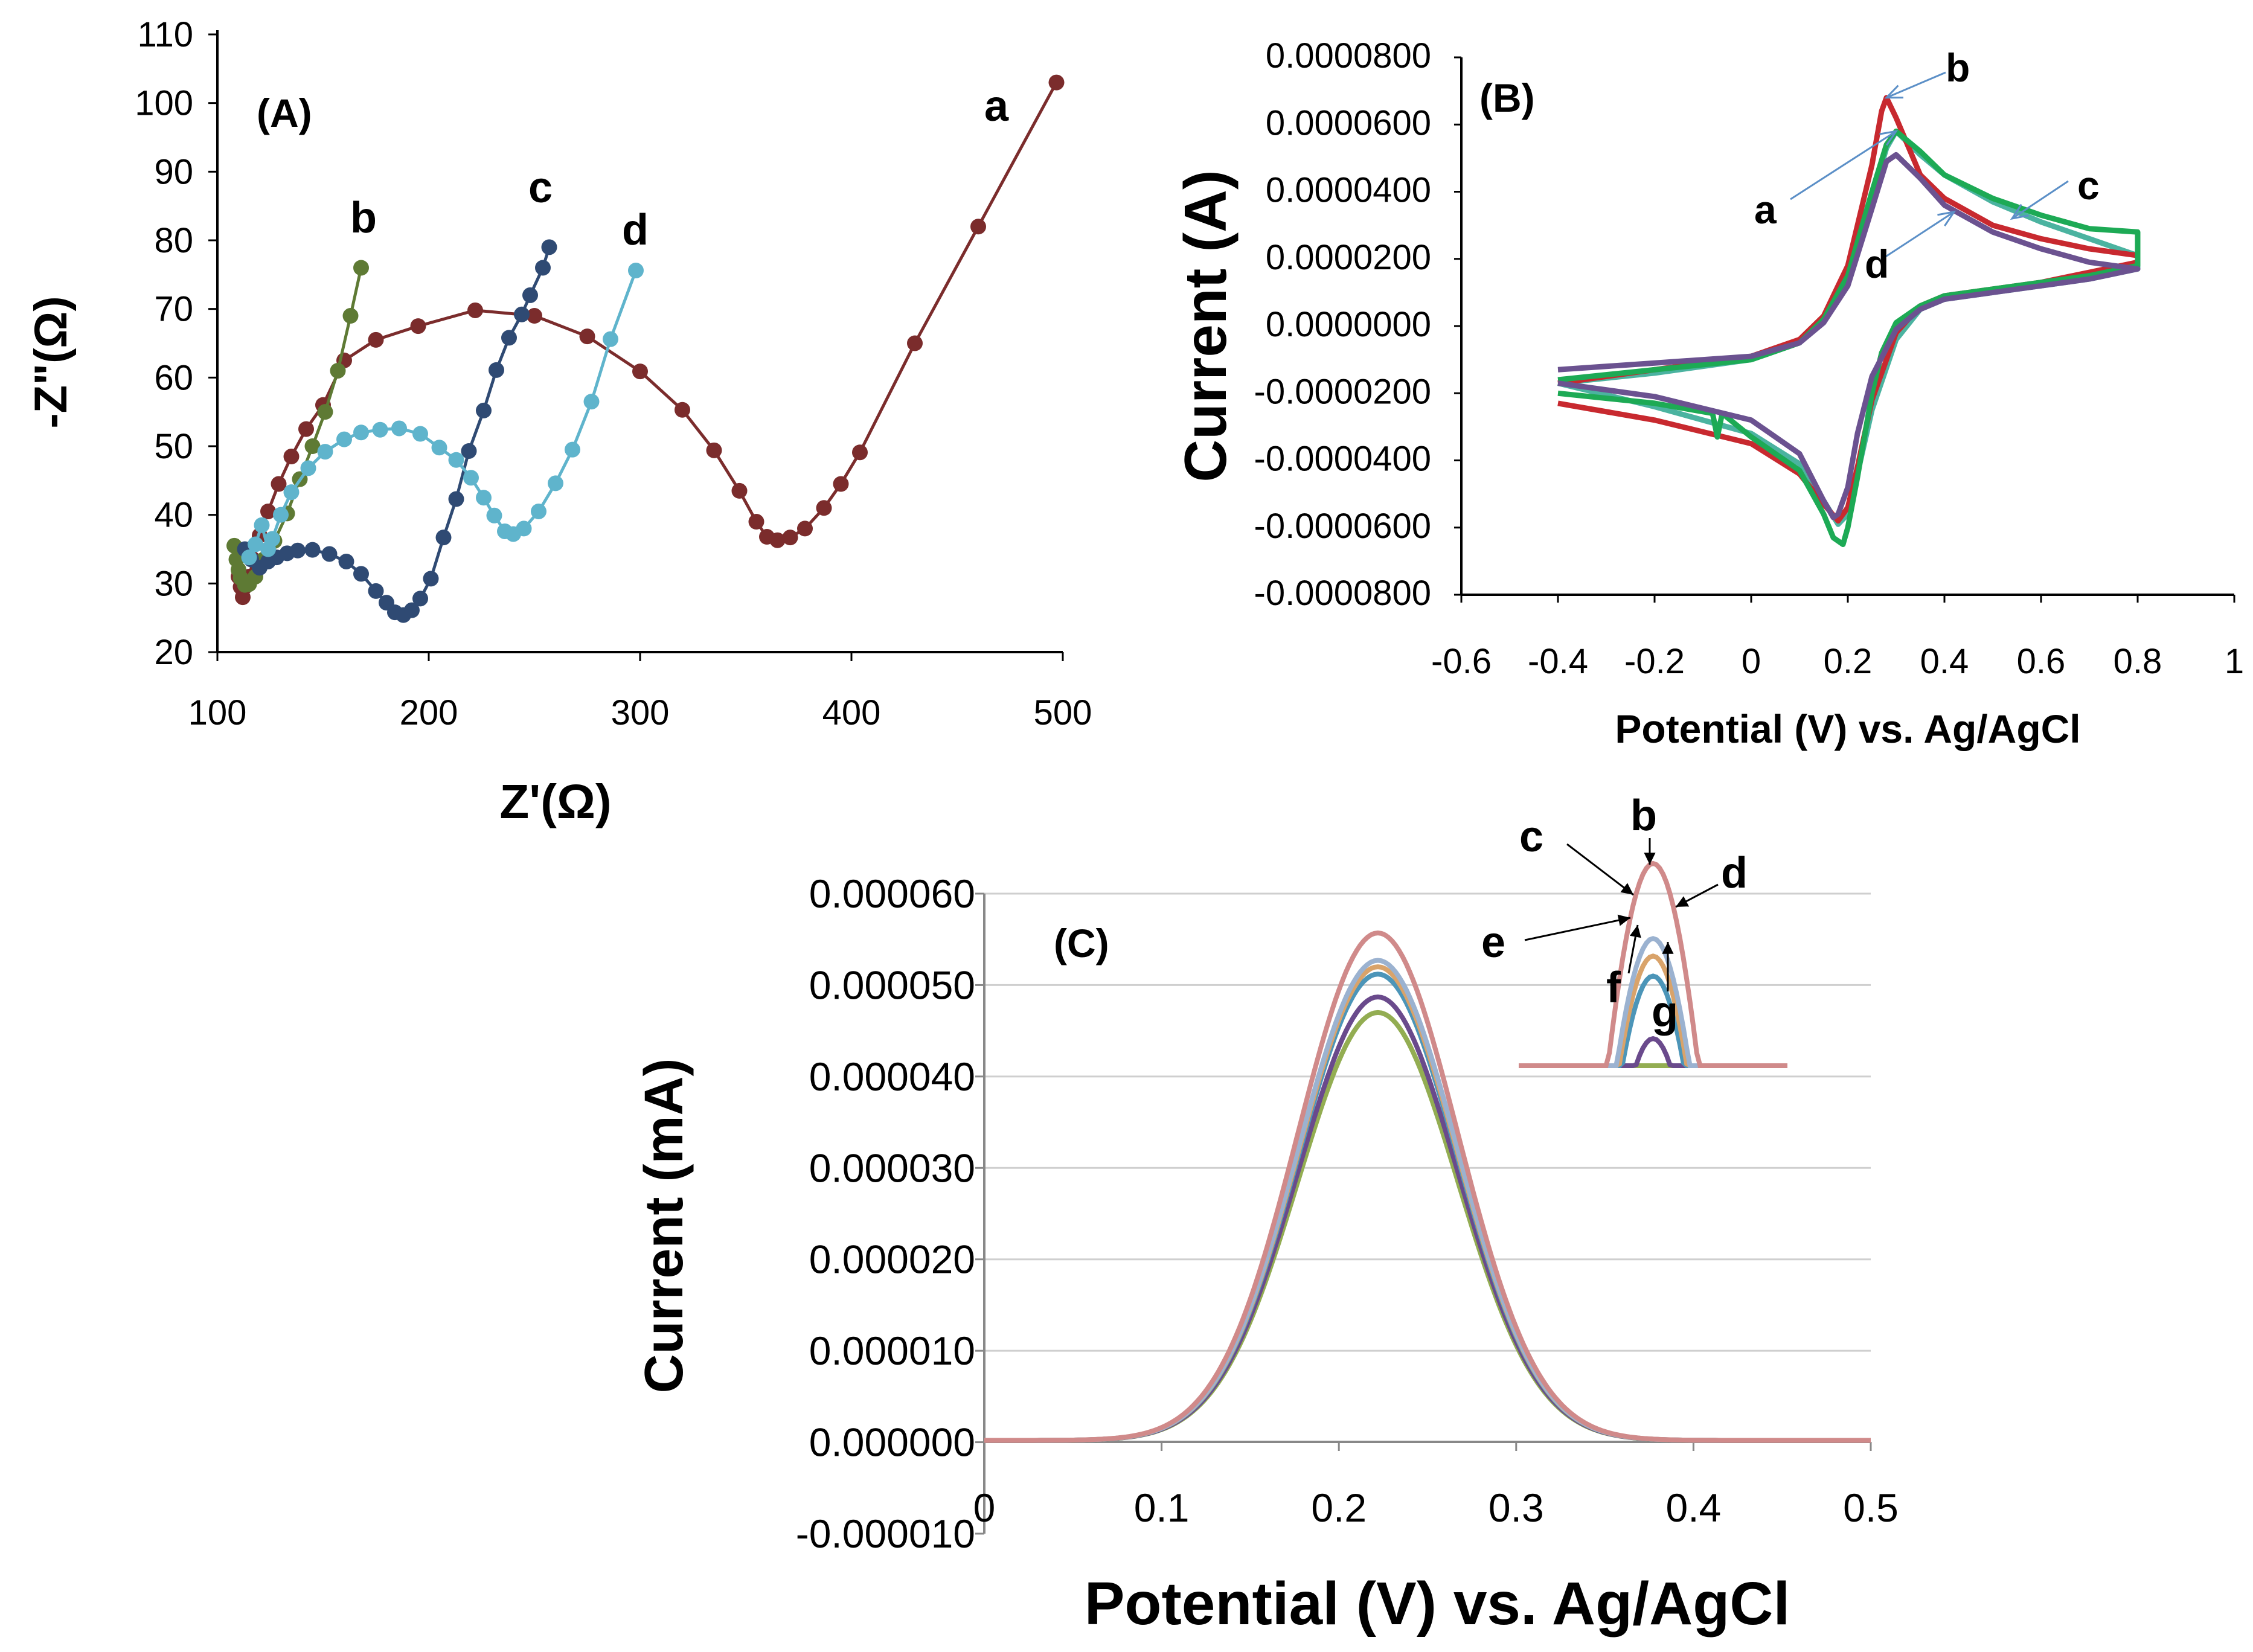 This screenshot has width=2253, height=1652. Describe the element at coordinates (1343, 526) in the screenshot. I see `panel-b-y-tick-label: -0.0000600` at that location.